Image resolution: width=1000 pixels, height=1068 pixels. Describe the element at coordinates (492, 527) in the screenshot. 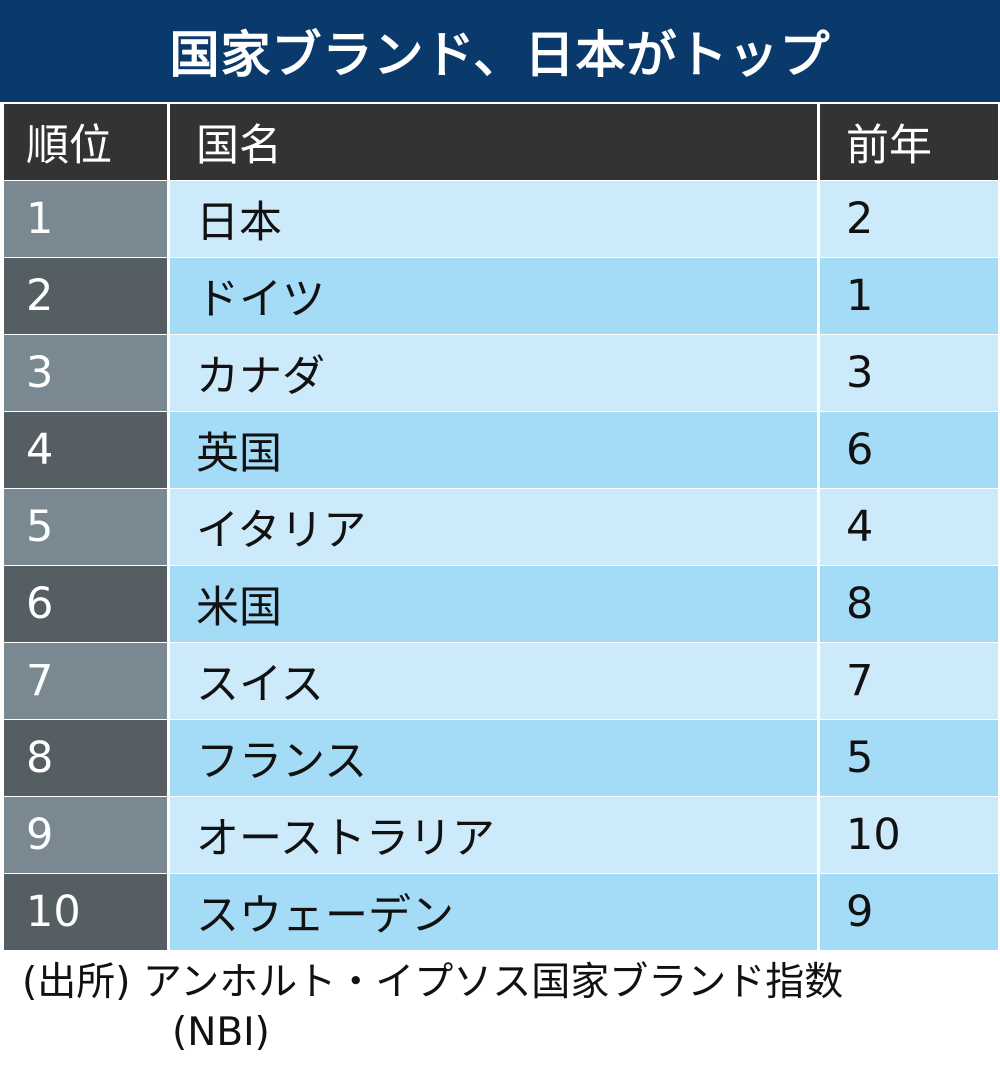

I see `country-cell: イタリア` at that location.